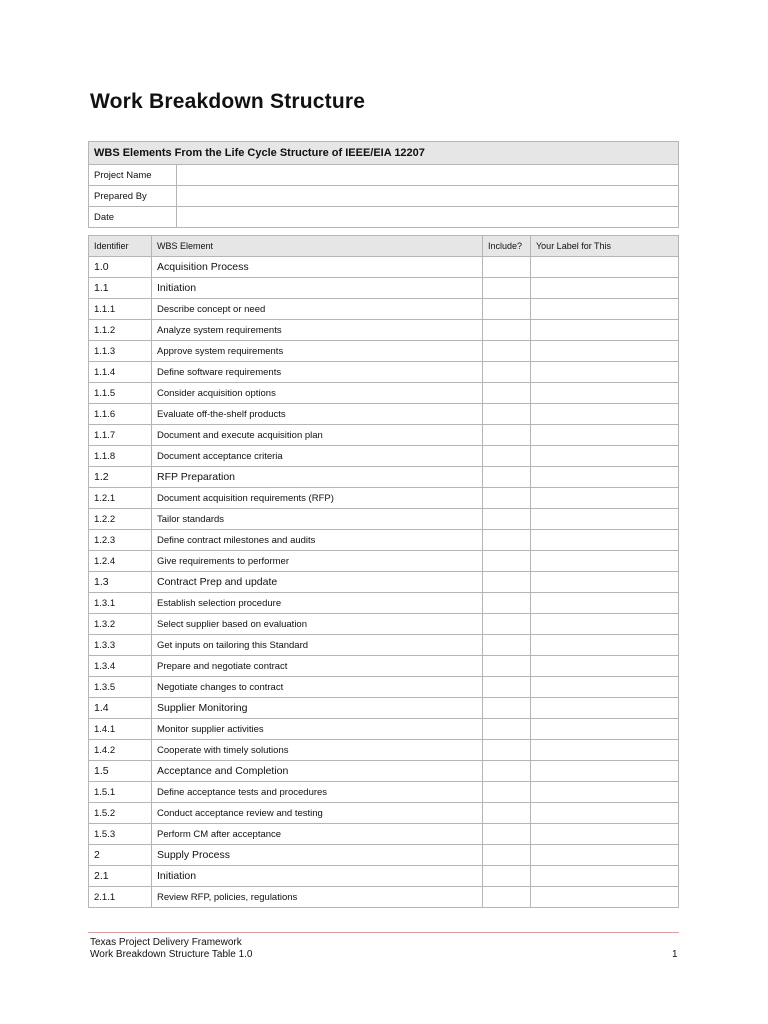 Image resolution: width=768 pixels, height=1024 pixels. I want to click on wbs-row: 1.3 Contract Prep and update, so click(383, 582).